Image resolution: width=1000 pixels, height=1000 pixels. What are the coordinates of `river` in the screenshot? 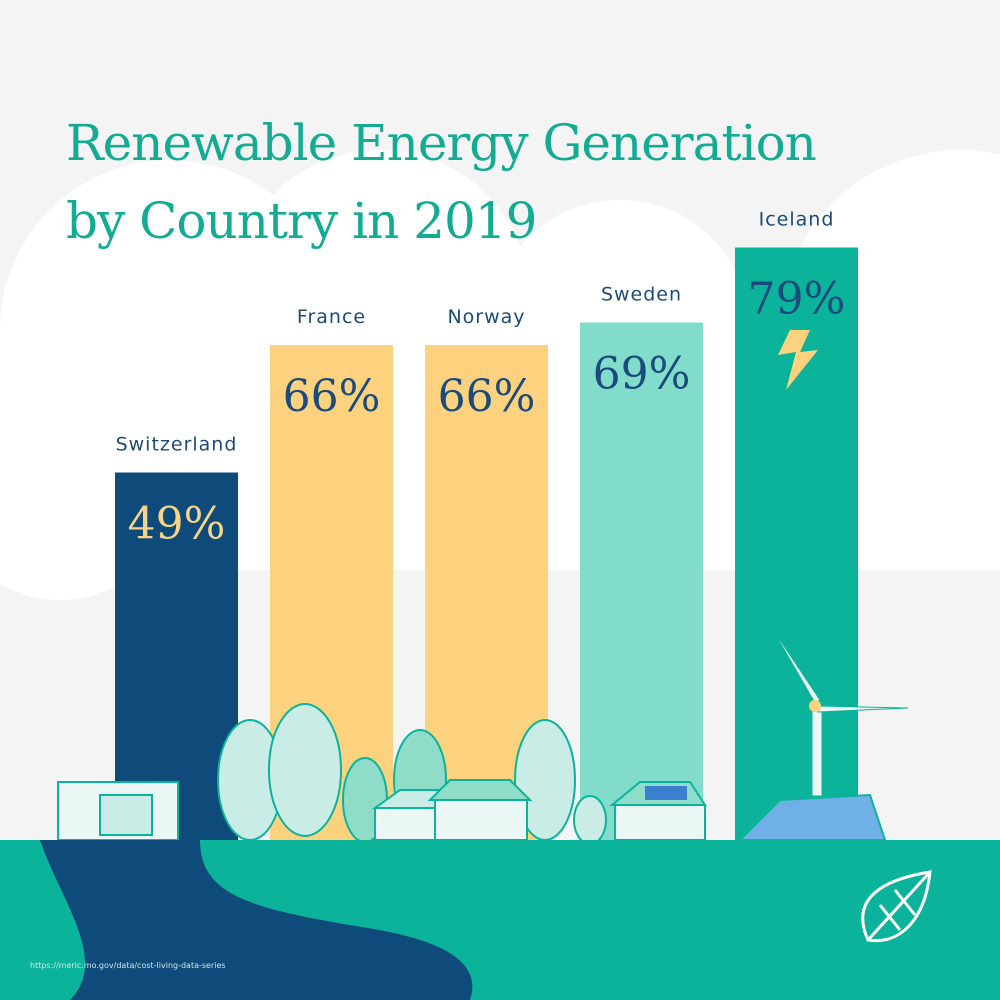 It's located at (256, 920).